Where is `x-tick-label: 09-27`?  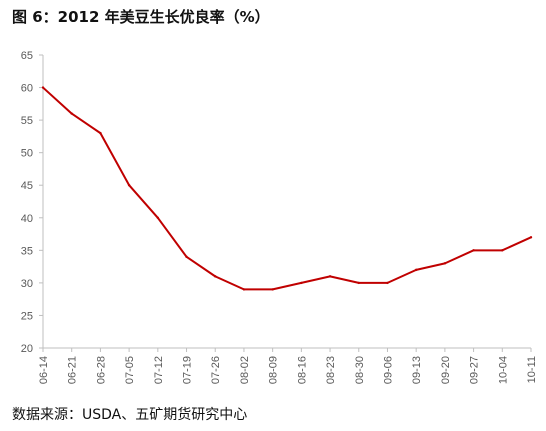 x-tick-label: 09-27 is located at coordinates (475, 370).